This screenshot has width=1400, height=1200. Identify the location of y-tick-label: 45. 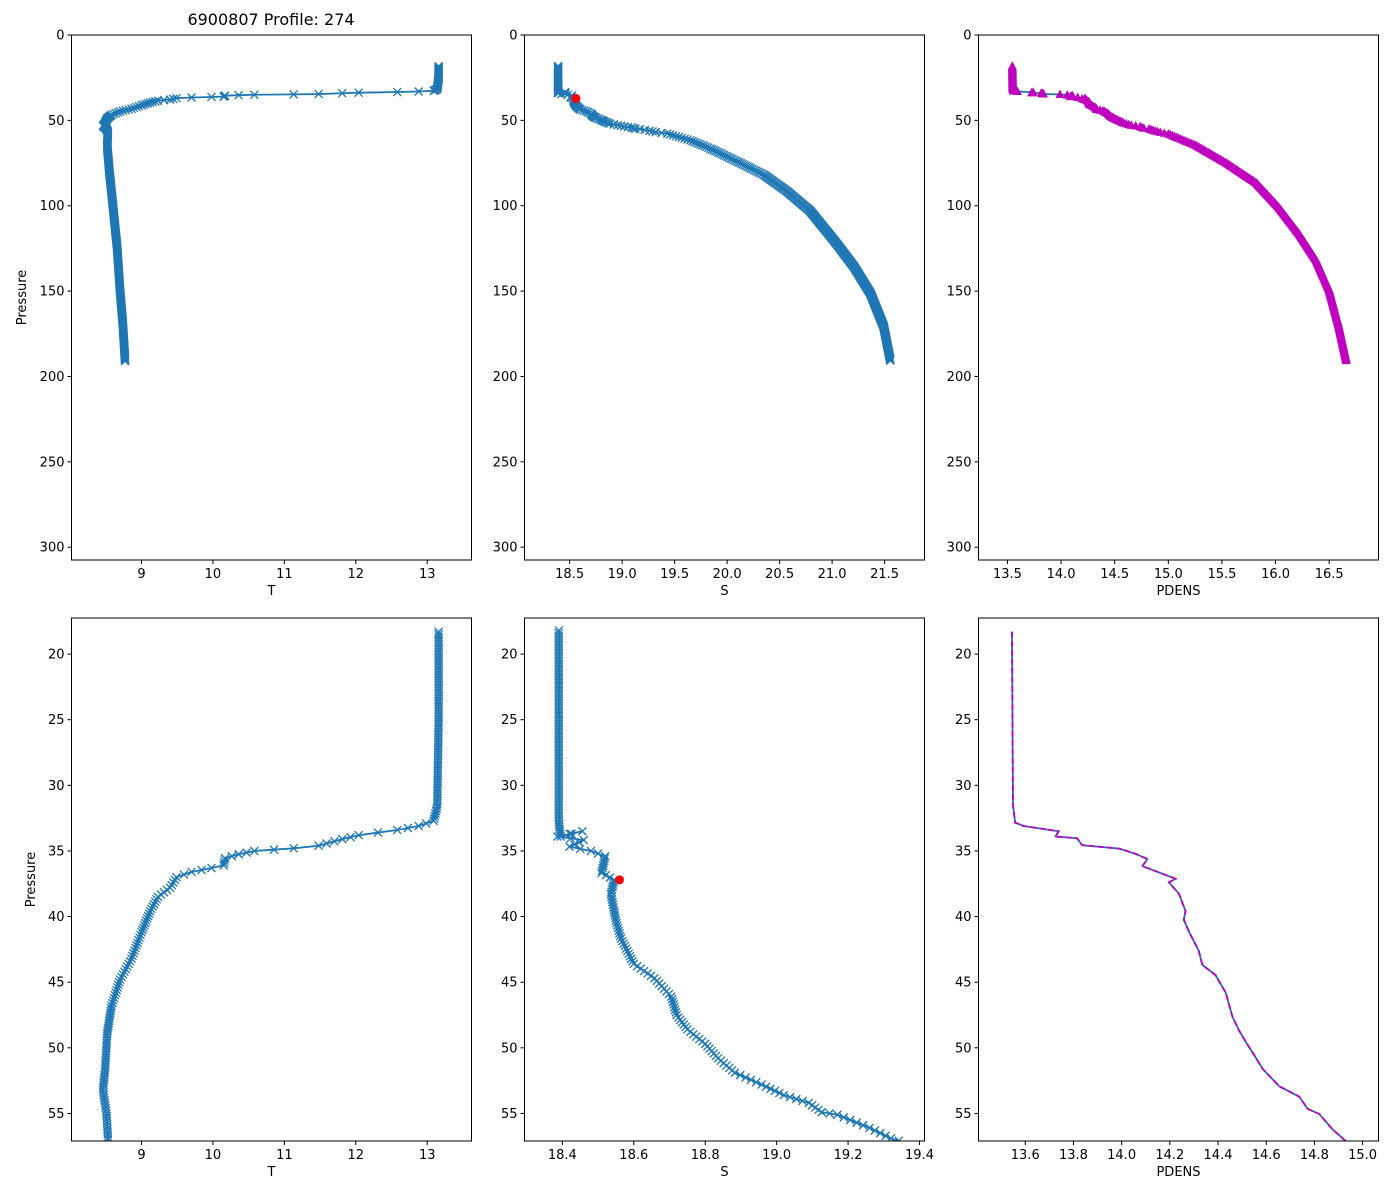
(509, 983).